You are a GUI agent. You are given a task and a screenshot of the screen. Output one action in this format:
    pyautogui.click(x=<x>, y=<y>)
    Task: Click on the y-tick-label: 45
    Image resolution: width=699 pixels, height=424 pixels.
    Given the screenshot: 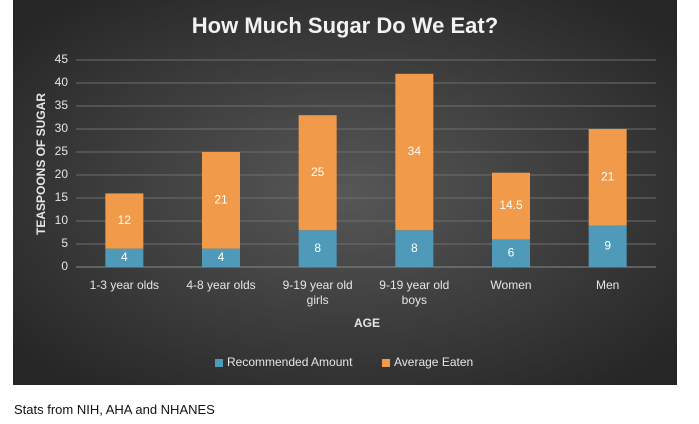 What is the action you would take?
    pyautogui.click(x=62, y=59)
    